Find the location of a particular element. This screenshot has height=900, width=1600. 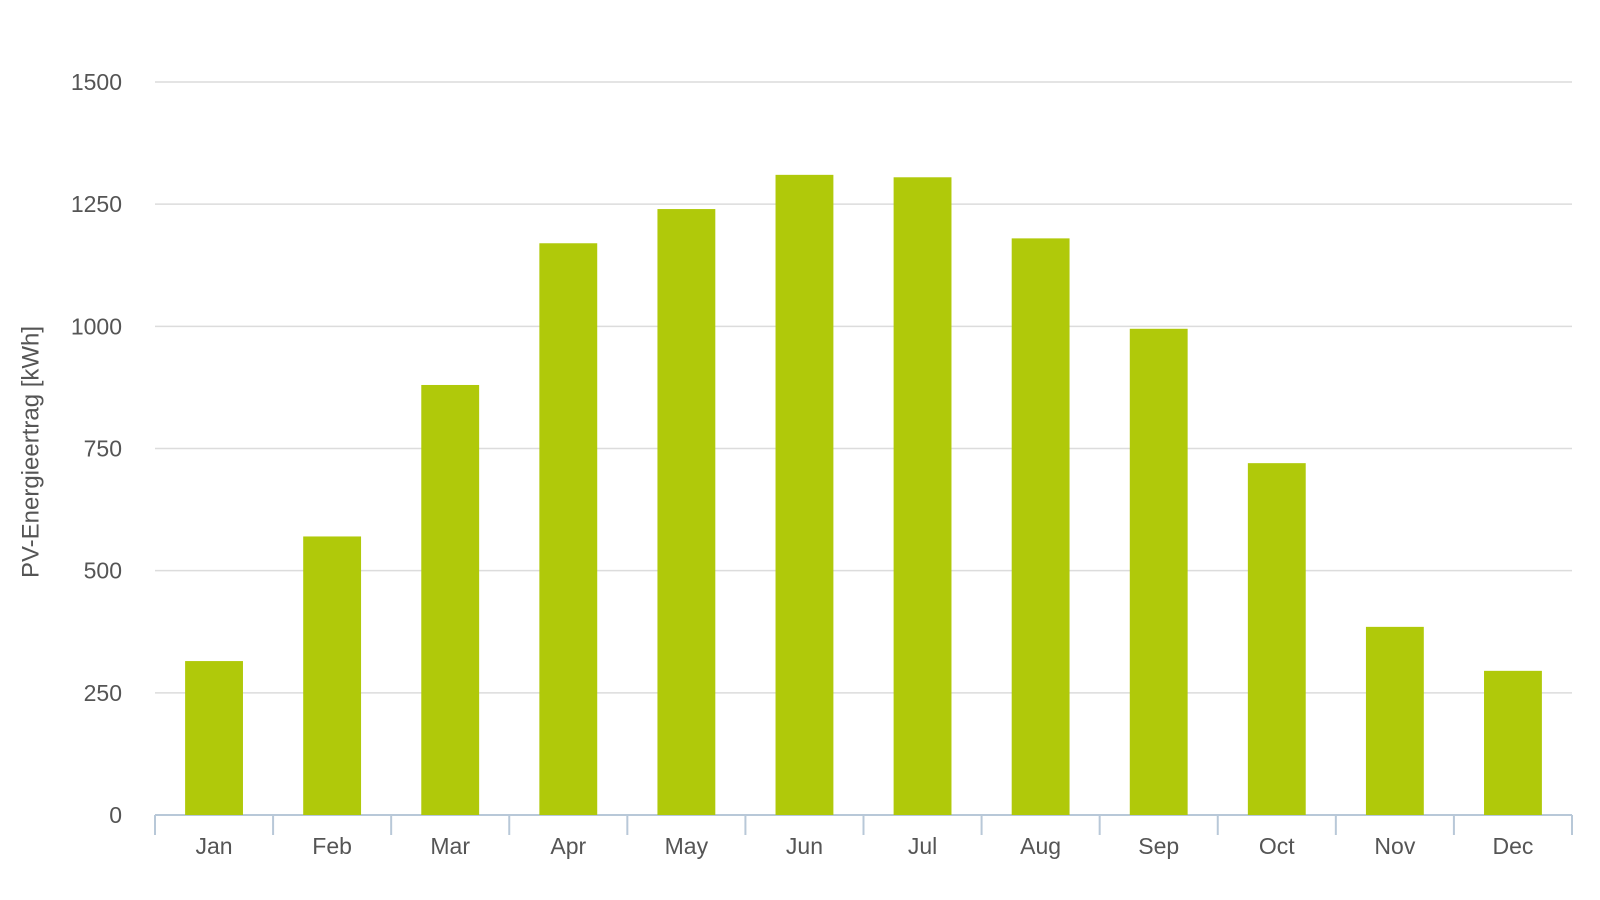

x-tick-label: Jun is located at coordinates (804, 846).